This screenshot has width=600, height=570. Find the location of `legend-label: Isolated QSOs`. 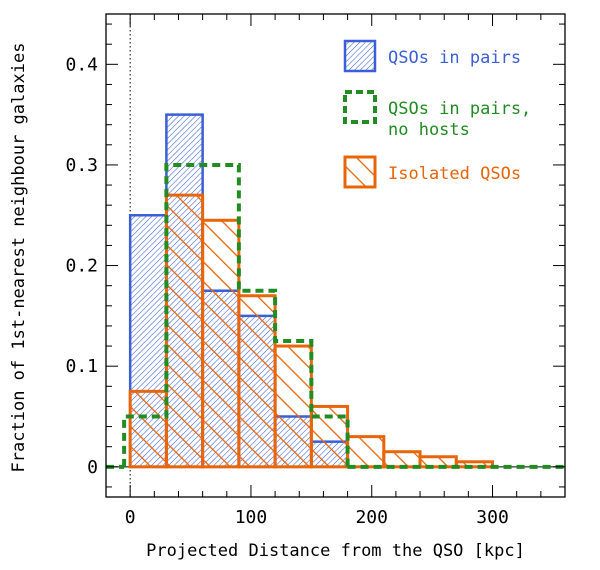

legend-label: Isolated QSOs is located at coordinates (454, 174).